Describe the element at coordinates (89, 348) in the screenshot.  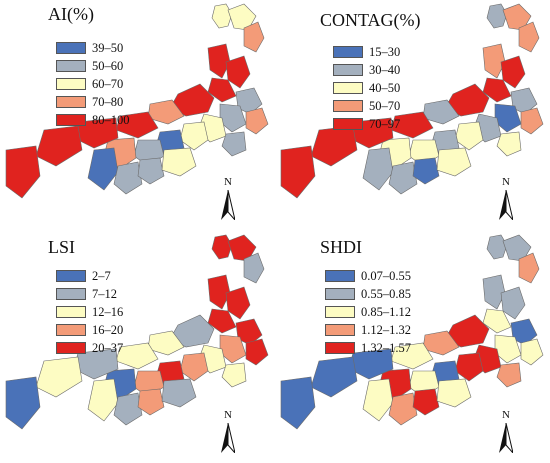
I see `lsi-legend-item: 20–37` at that location.